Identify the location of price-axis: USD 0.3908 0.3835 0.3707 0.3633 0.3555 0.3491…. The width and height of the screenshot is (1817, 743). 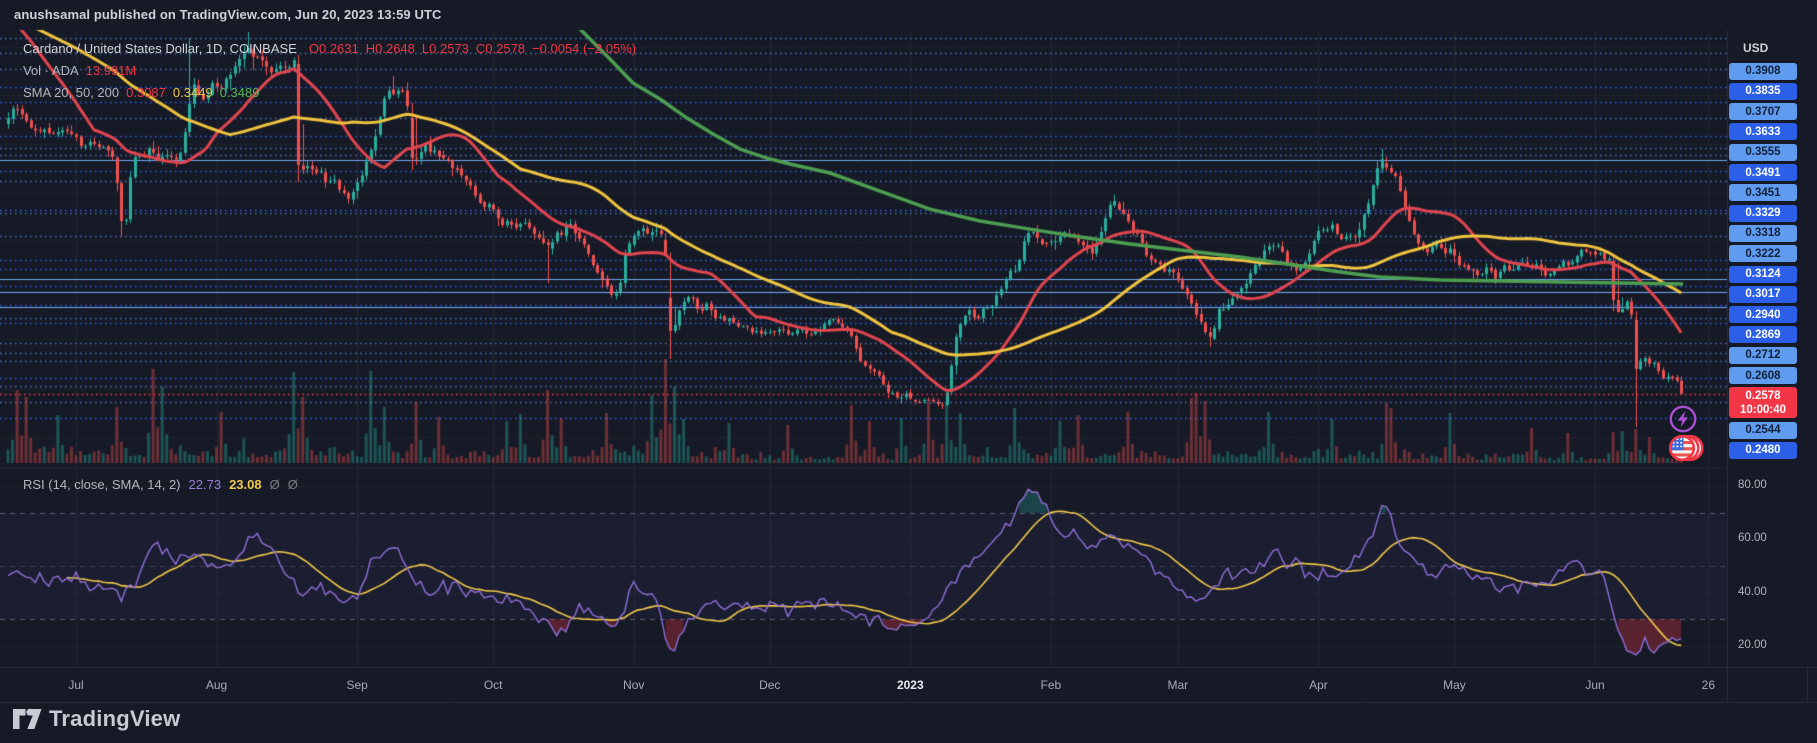
(1772, 371).